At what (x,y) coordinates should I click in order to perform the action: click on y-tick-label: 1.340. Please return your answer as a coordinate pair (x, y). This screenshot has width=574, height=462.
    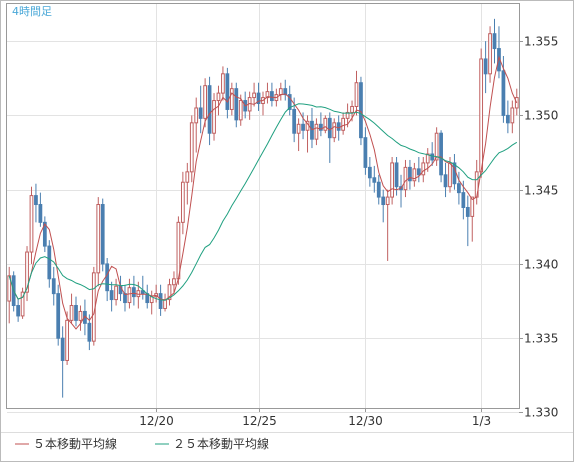
    Looking at the image, I should click on (541, 265).